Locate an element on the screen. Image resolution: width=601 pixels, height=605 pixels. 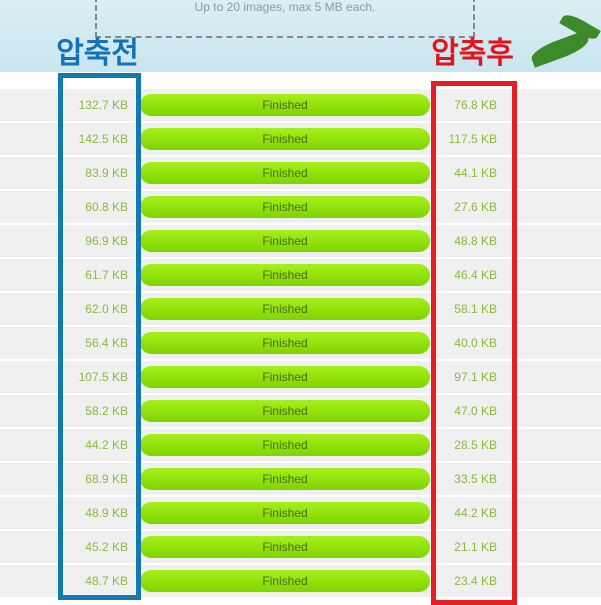
compressed-size: 28.5 KB is located at coordinates (475, 445).